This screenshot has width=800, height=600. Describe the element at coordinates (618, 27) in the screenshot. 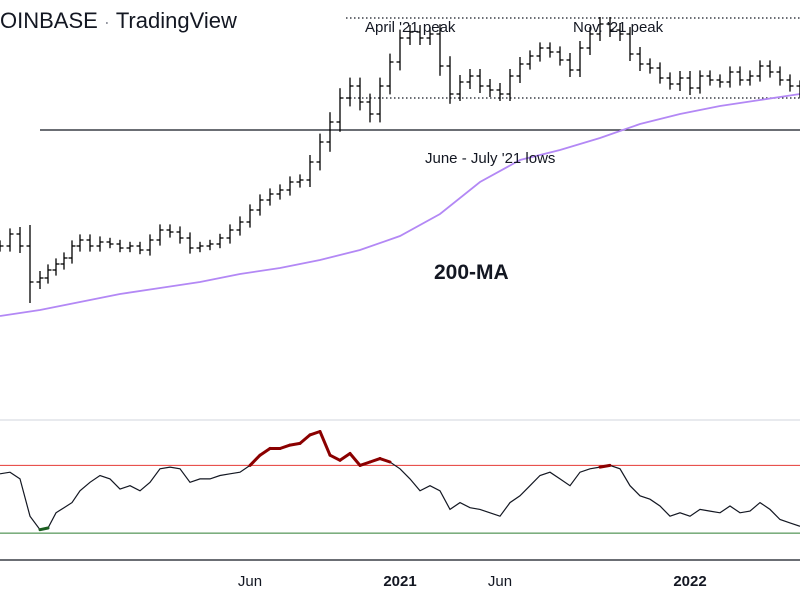

I see `nov-peak-label: Nov. '21 peak` at that location.